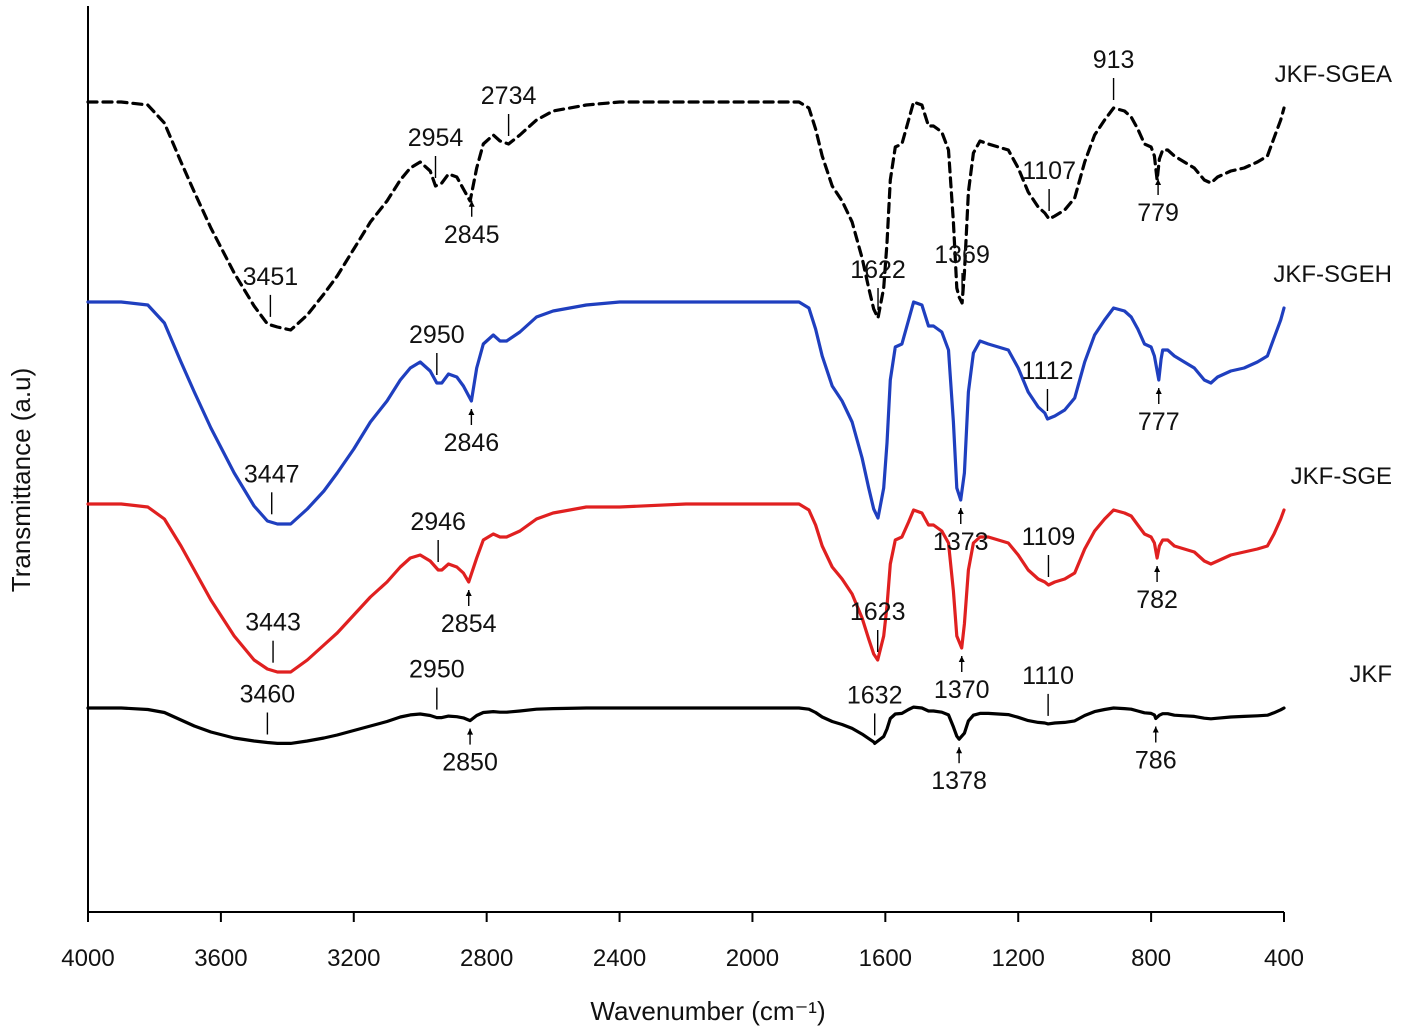  What do you see at coordinates (1156, 761) in the screenshot?
I see `peak-label: 786` at bounding box center [1156, 761].